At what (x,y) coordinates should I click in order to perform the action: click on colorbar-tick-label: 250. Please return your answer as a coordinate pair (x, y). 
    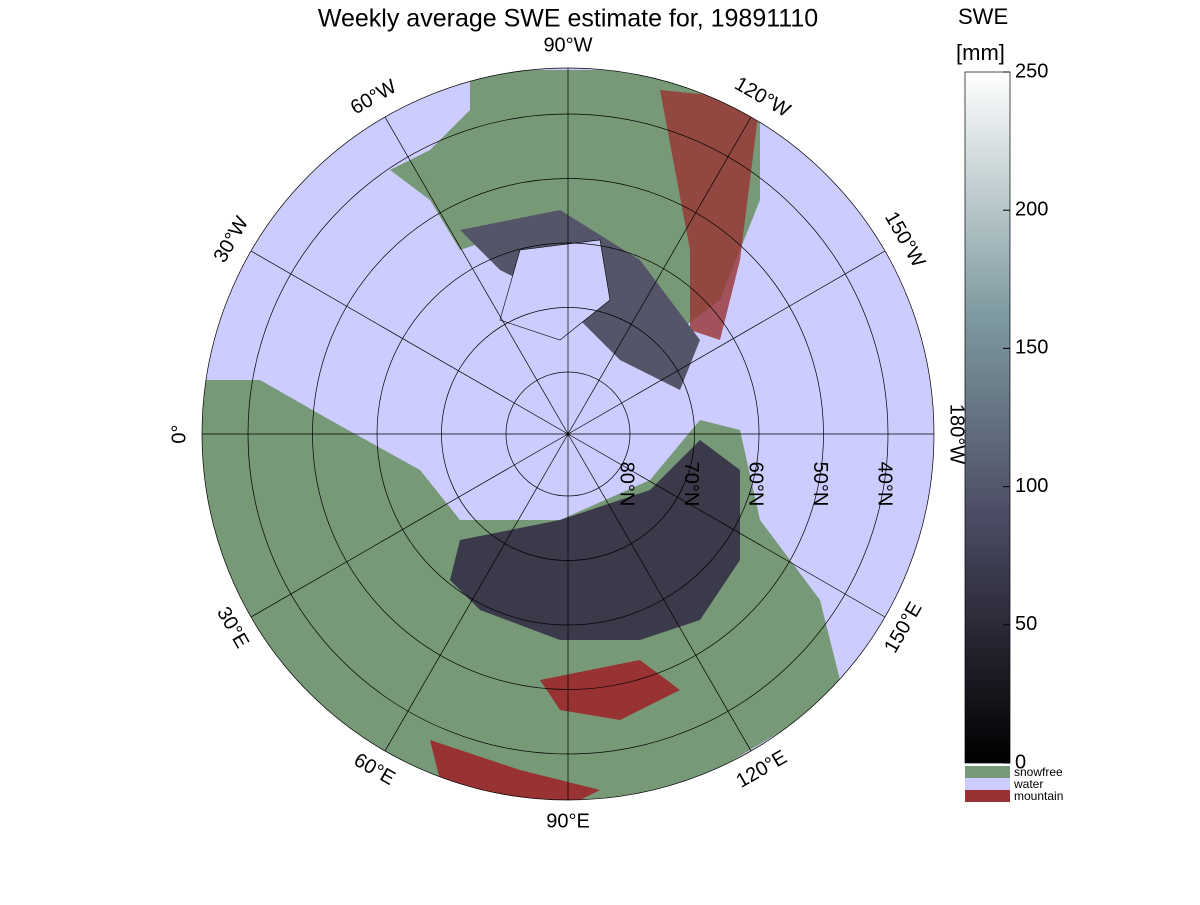
    Looking at the image, I should click on (1031, 71).